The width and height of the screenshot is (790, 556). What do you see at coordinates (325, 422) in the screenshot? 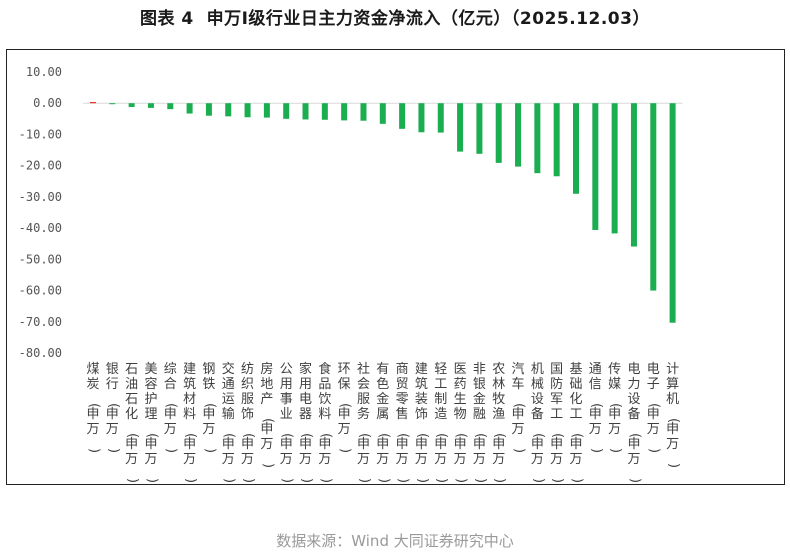
I see `x-tick-label: 食品饮料(申万)` at bounding box center [325, 422].